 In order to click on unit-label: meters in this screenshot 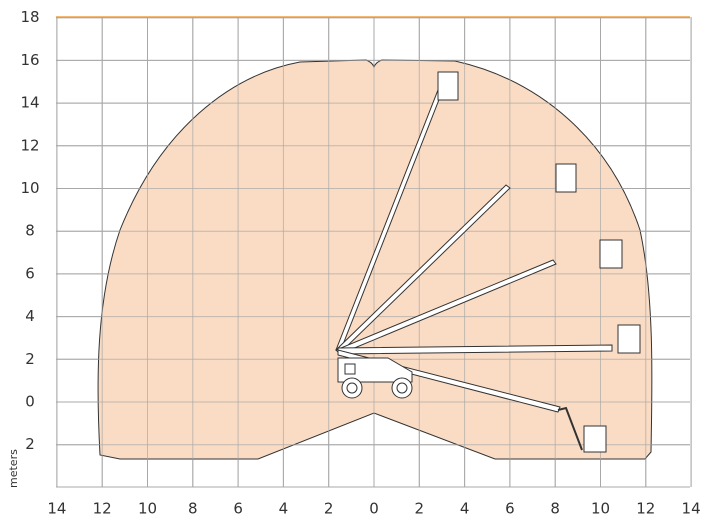, I will do `click(13, 468)`.